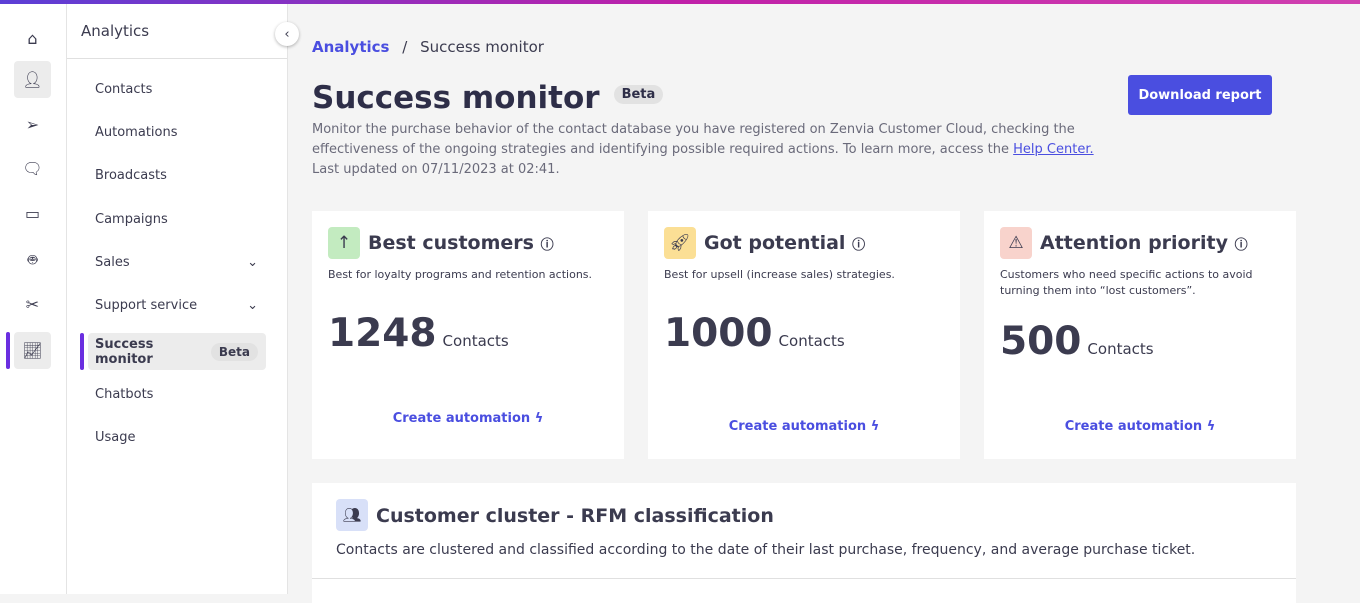  Describe the element at coordinates (1200, 95) in the screenshot. I see `download-report-button: Download report` at that location.